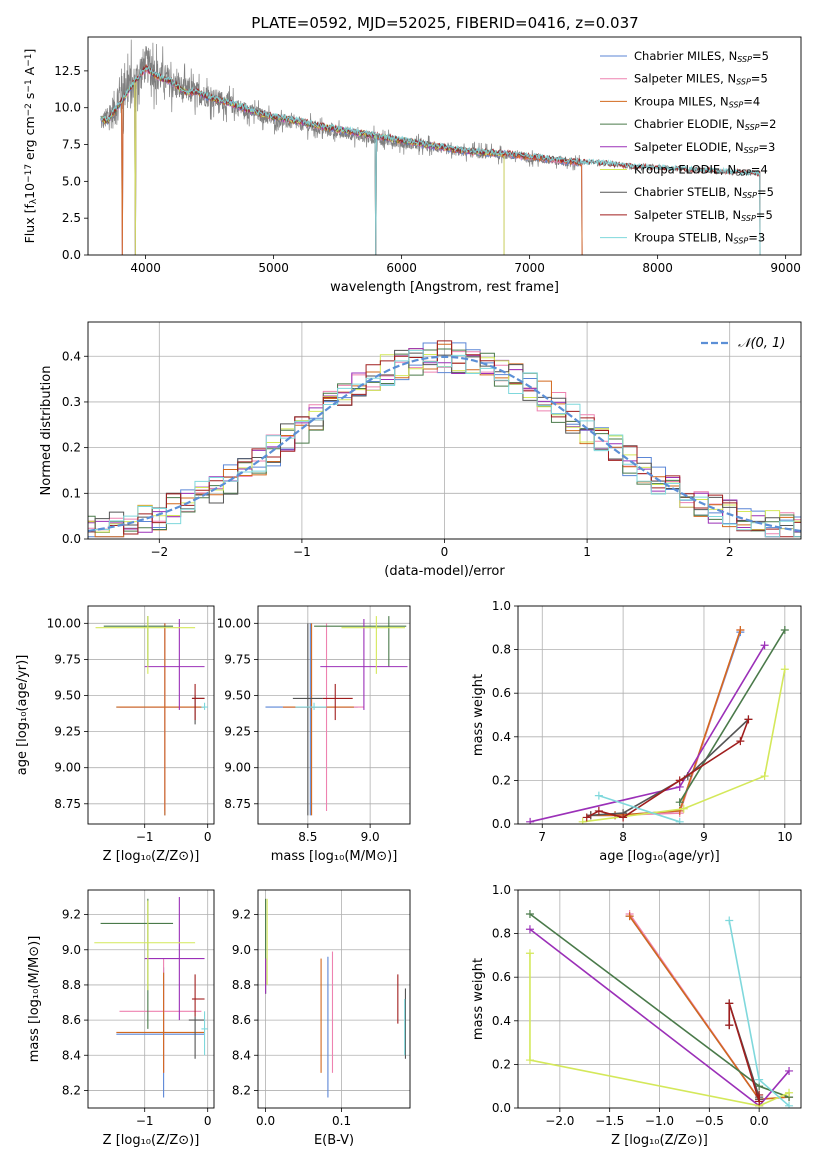 This screenshot has height=1170, width=819. I want to click on y-axis-label-part: −17, so click(29, 173).